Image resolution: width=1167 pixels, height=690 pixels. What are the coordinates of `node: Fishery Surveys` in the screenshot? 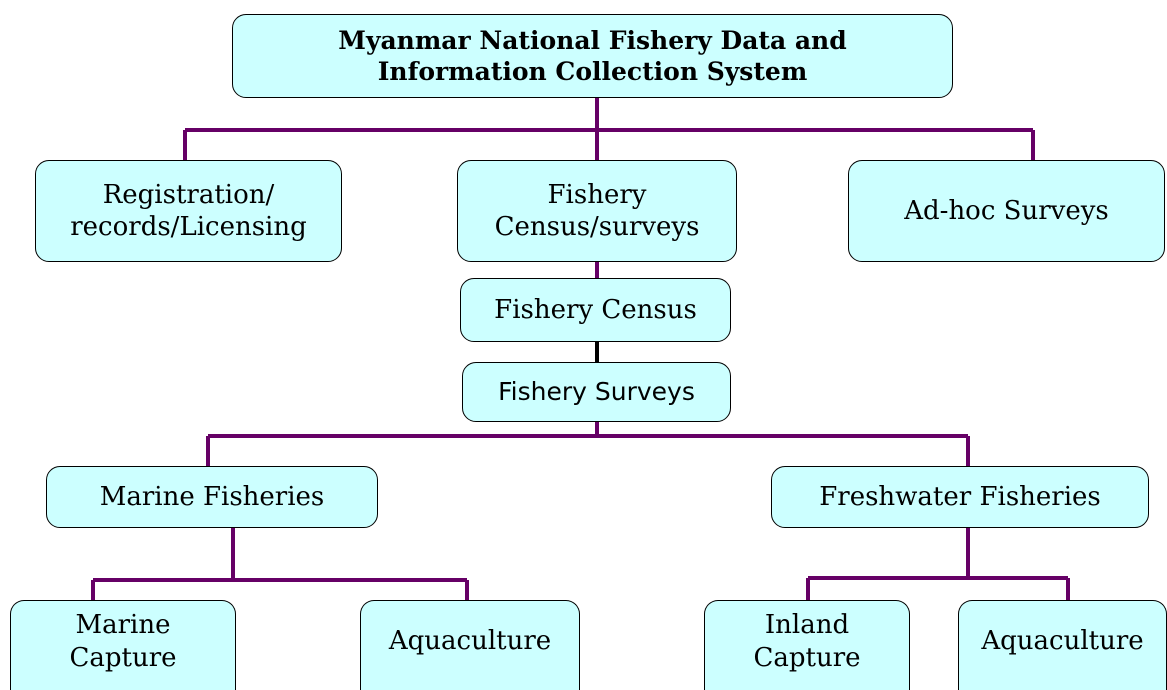 It's located at (596, 392).